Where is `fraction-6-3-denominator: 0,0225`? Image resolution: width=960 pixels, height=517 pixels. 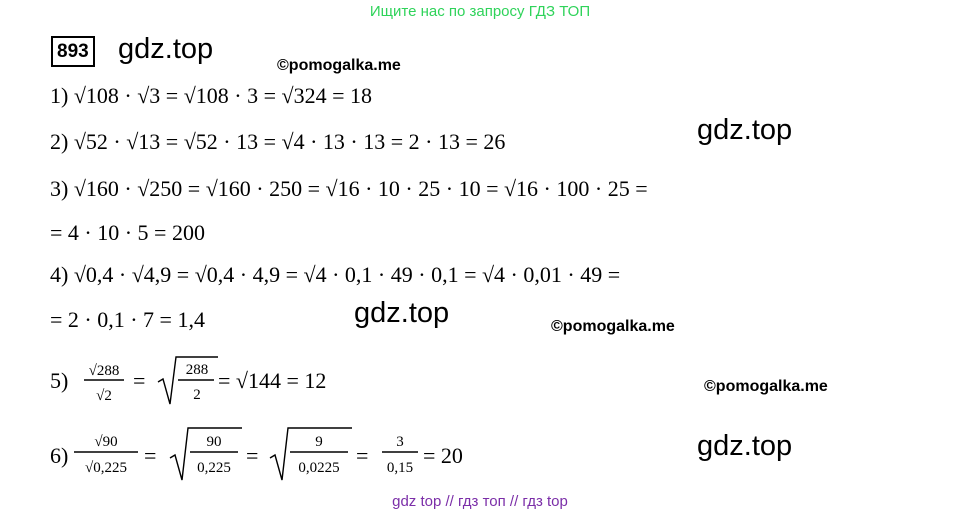 fraction-6-3-denominator: 0,0225 is located at coordinates (318, 468).